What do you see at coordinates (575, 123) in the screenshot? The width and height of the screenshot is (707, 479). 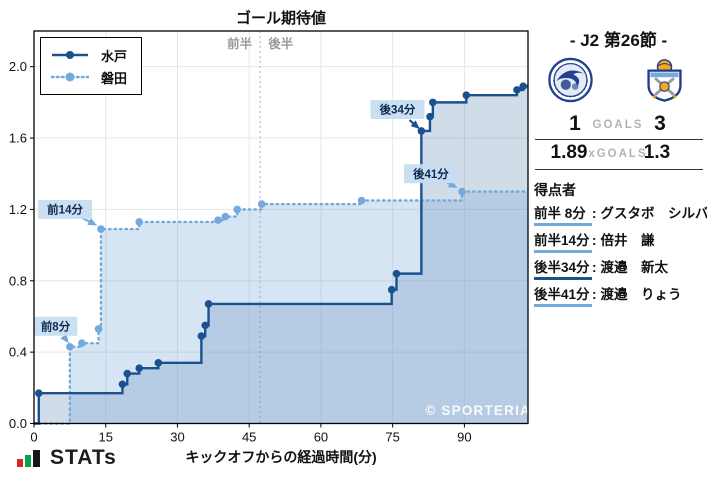 I see `home-goals: 1` at bounding box center [575, 123].